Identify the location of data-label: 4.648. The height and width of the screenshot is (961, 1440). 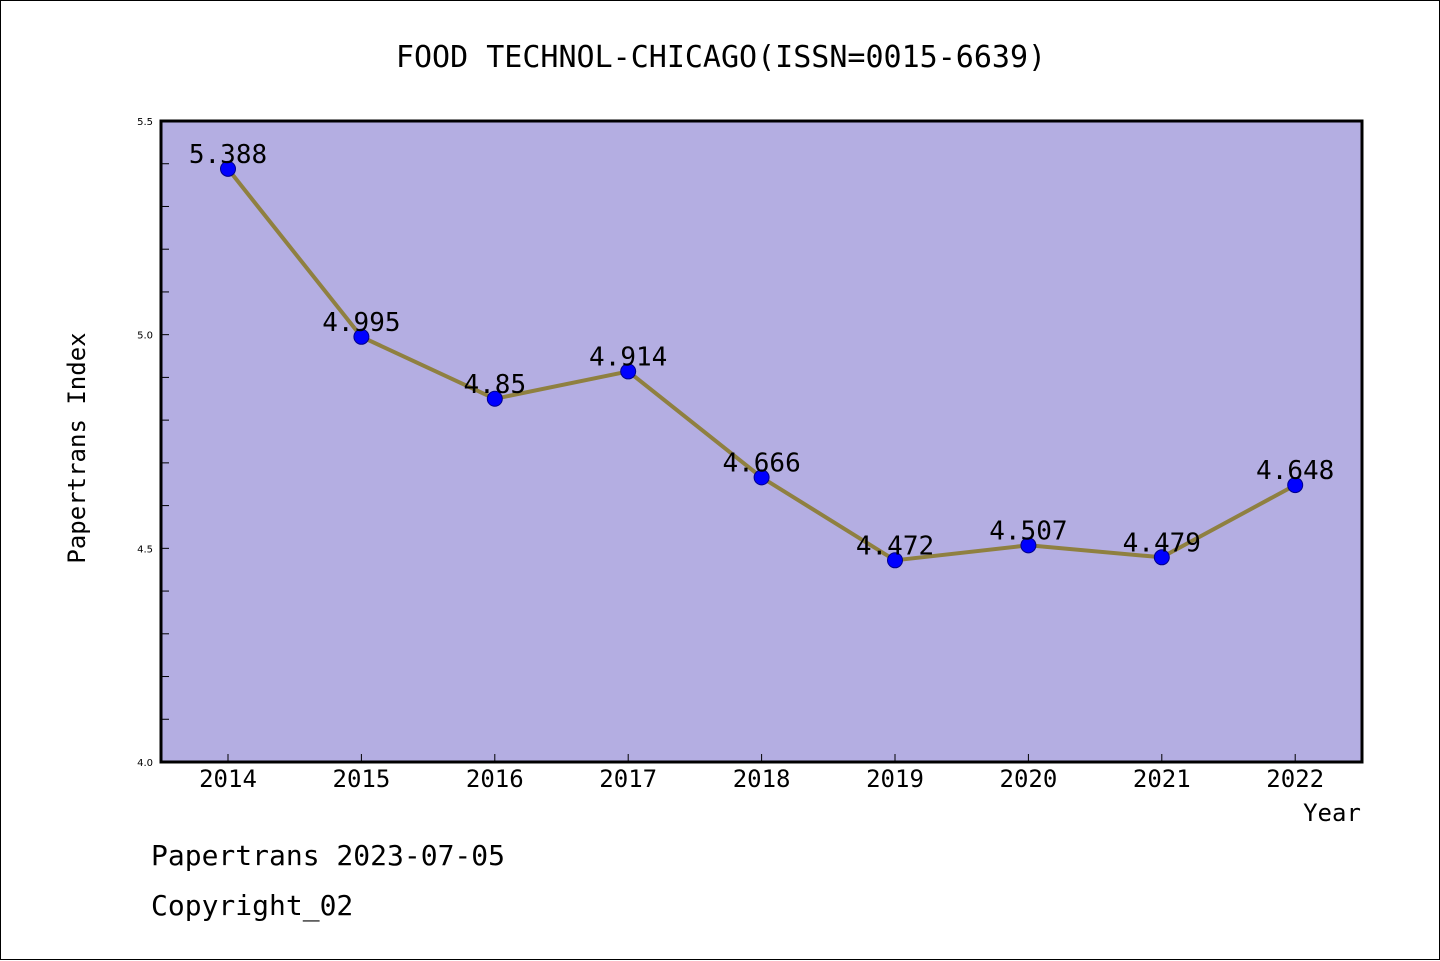
(1295, 471).